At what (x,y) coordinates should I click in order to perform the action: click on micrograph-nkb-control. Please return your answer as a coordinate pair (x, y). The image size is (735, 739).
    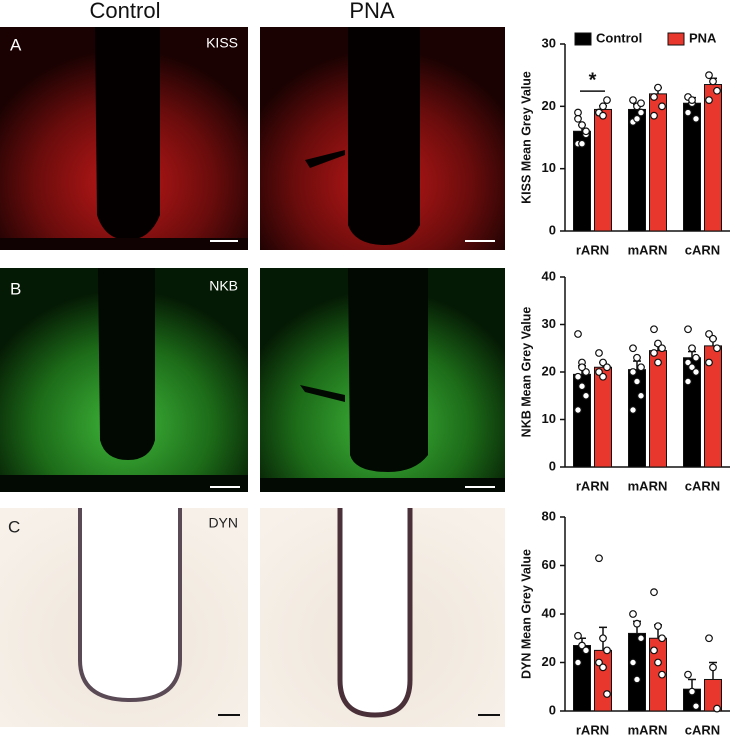
    Looking at the image, I should click on (124, 380).